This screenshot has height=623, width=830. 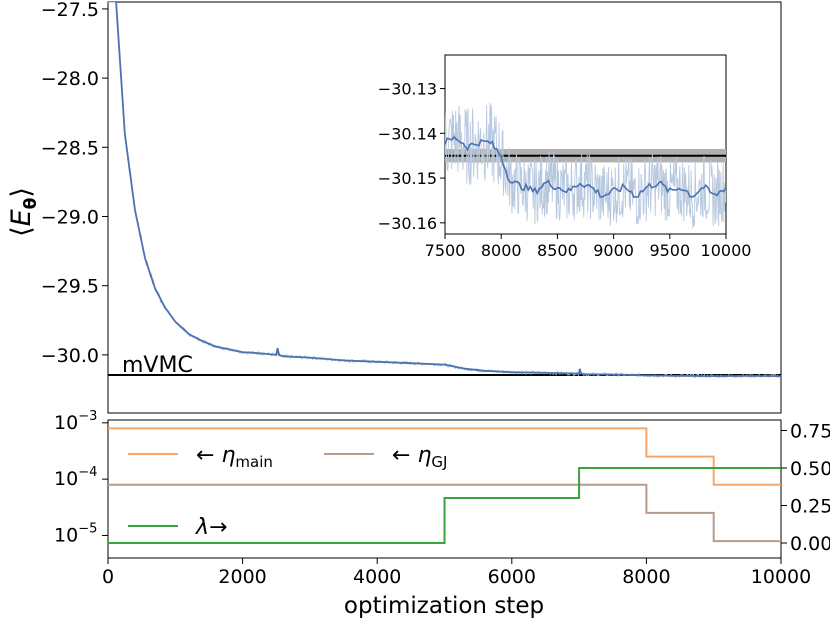 What do you see at coordinates (407, 178) in the screenshot?
I see `inset-y-tick-label: −30.15` at bounding box center [407, 178].